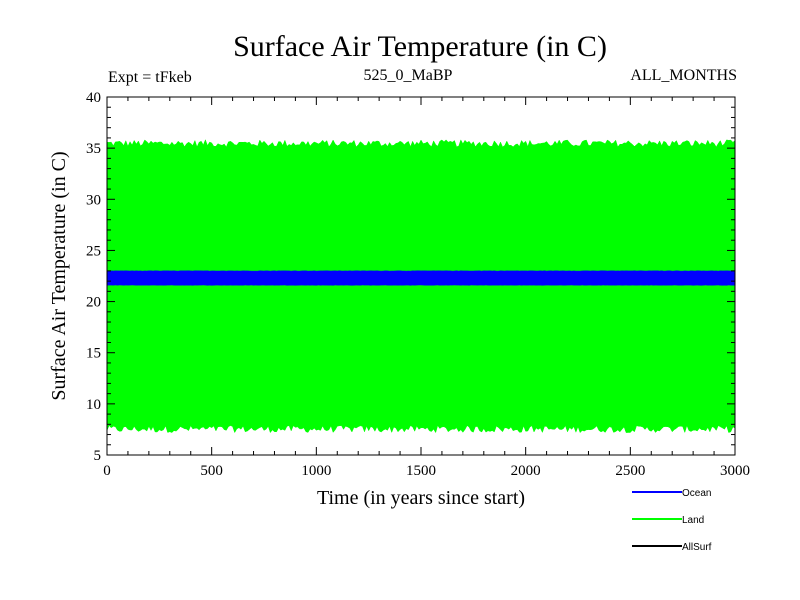 This screenshot has width=800, height=600. What do you see at coordinates (93, 149) in the screenshot?
I see `y-tick-label: 35` at bounding box center [93, 149].